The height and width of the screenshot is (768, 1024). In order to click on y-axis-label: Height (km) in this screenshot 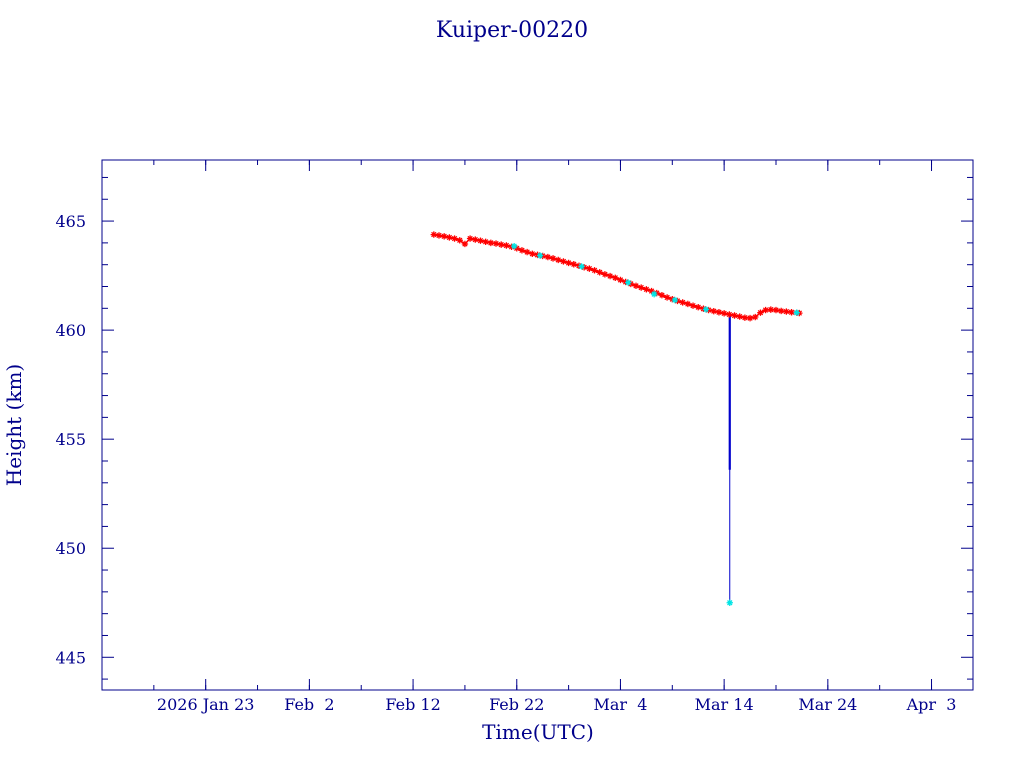, I will do `click(14, 425)`.